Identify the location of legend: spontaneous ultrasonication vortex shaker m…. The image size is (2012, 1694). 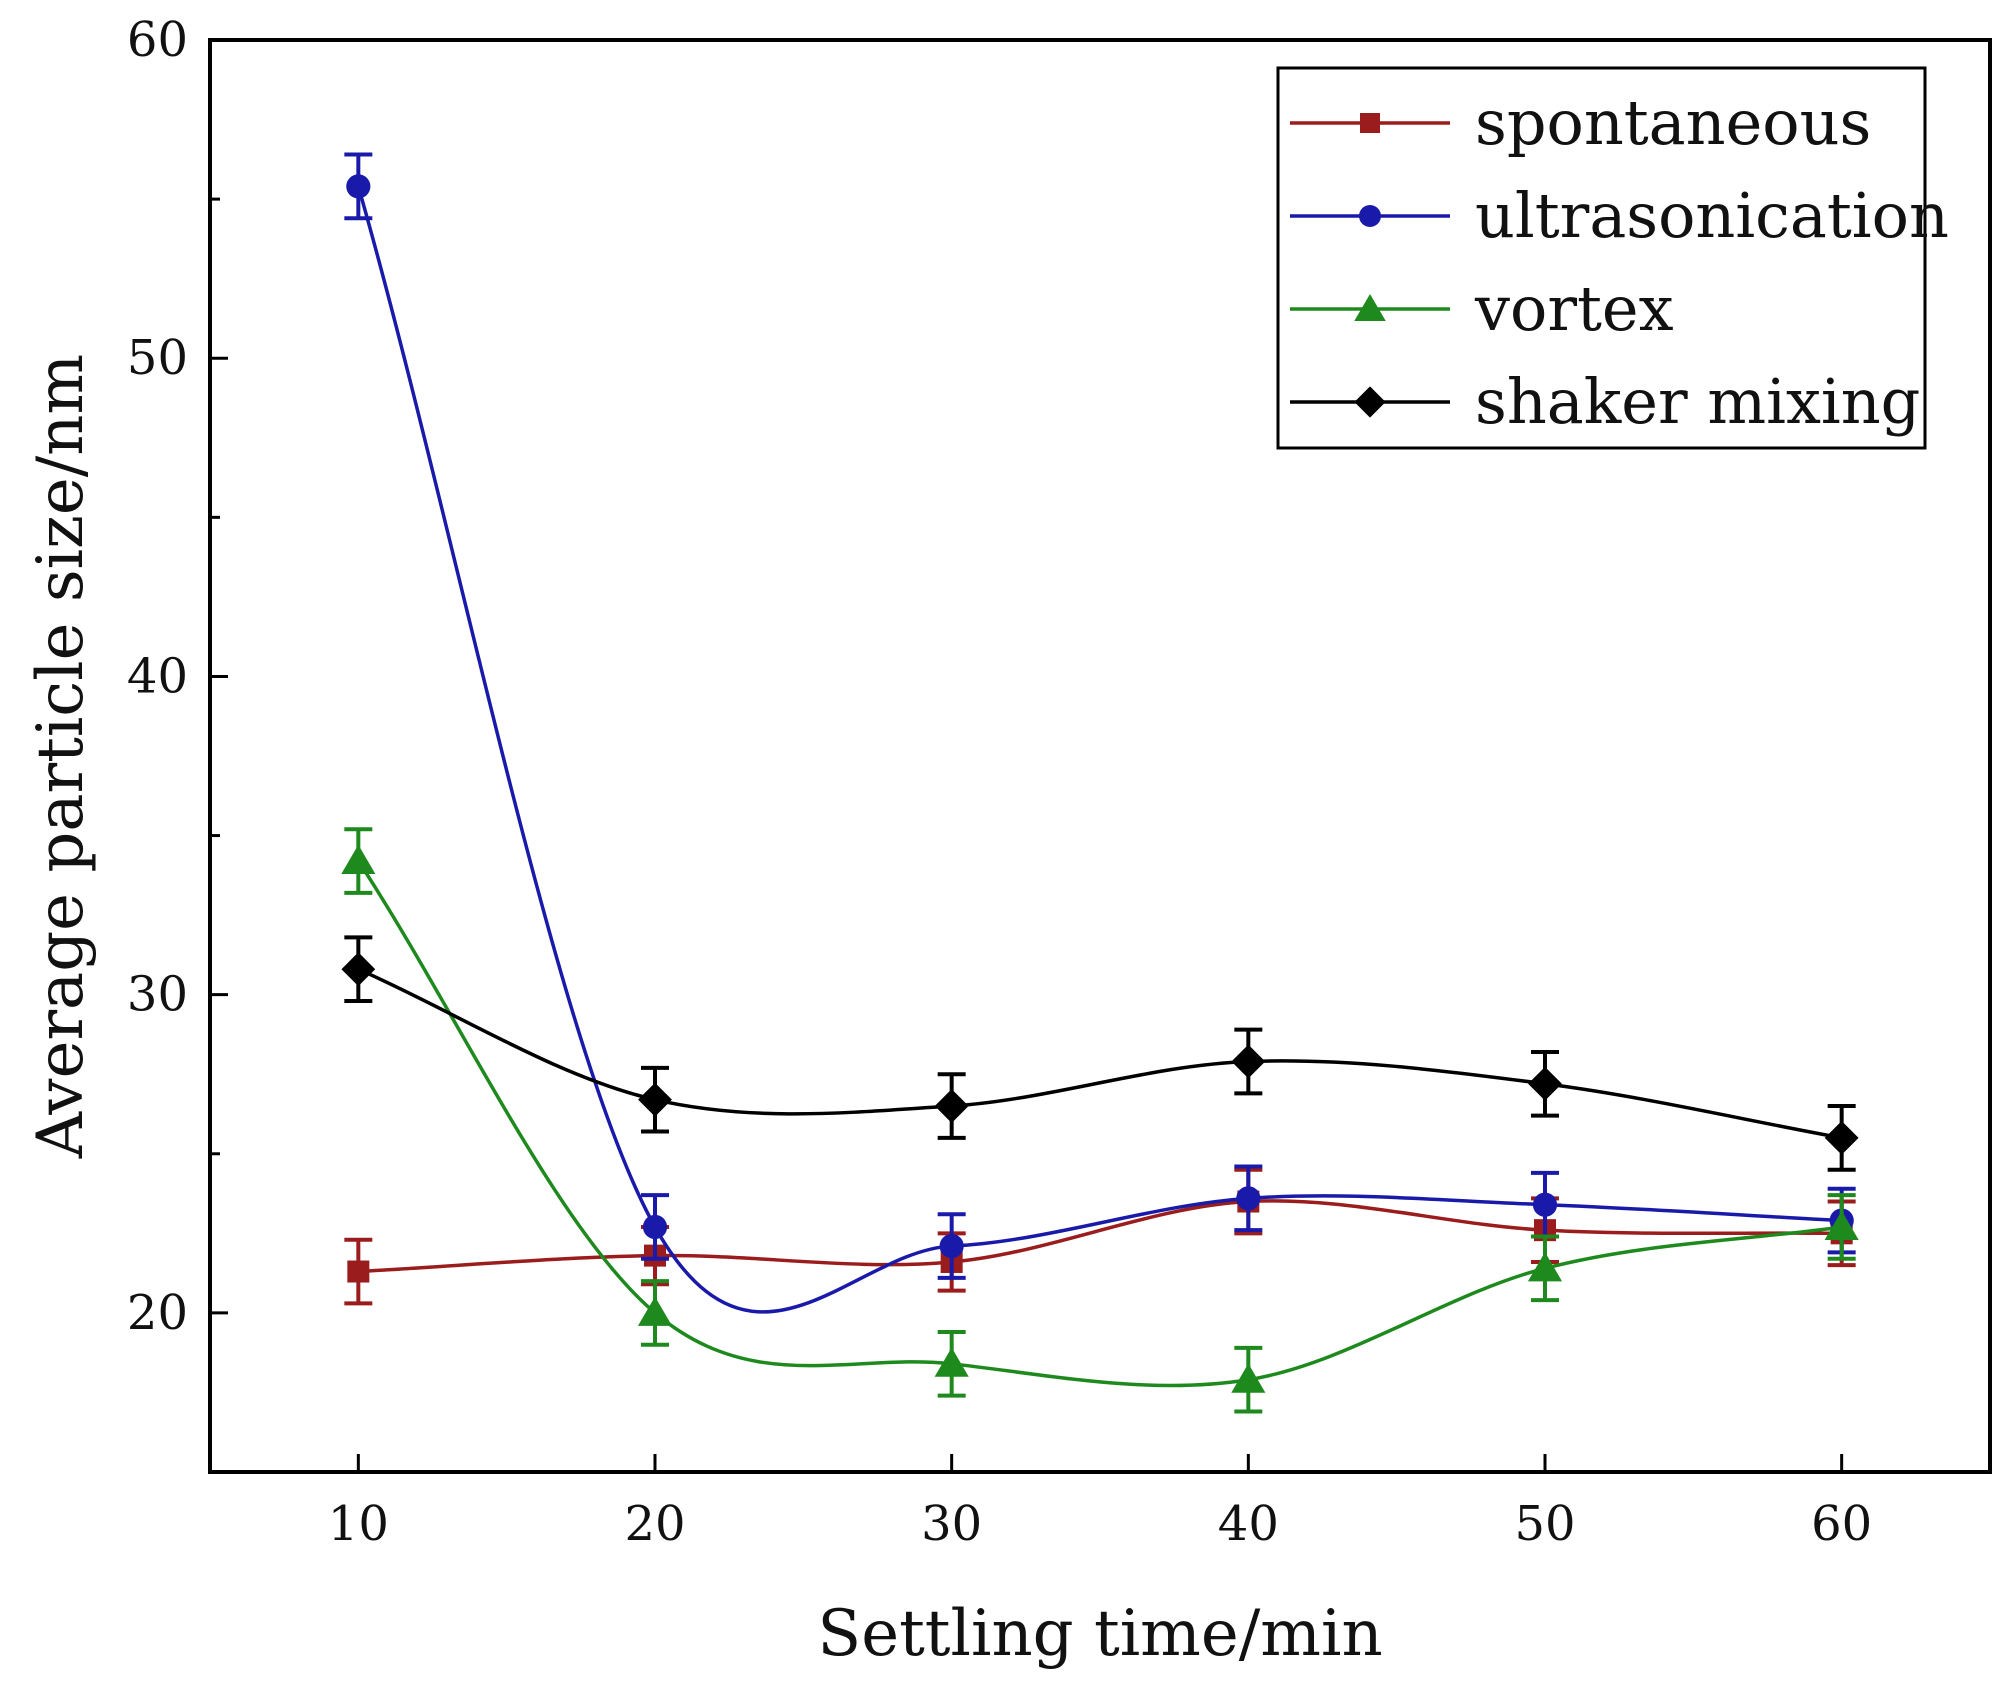
(1612, 258).